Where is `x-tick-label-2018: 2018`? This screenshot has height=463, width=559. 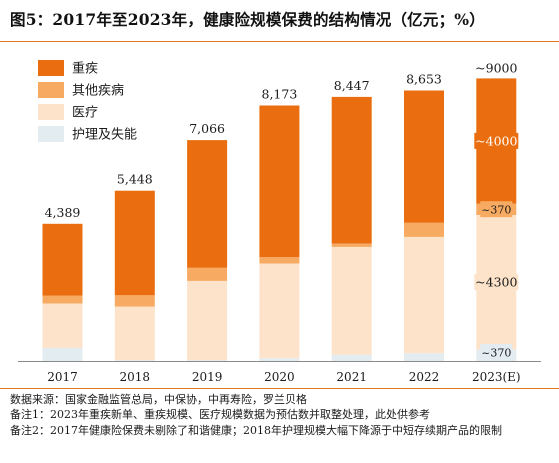
x-tick-label-2018: 2018 is located at coordinates (135, 377).